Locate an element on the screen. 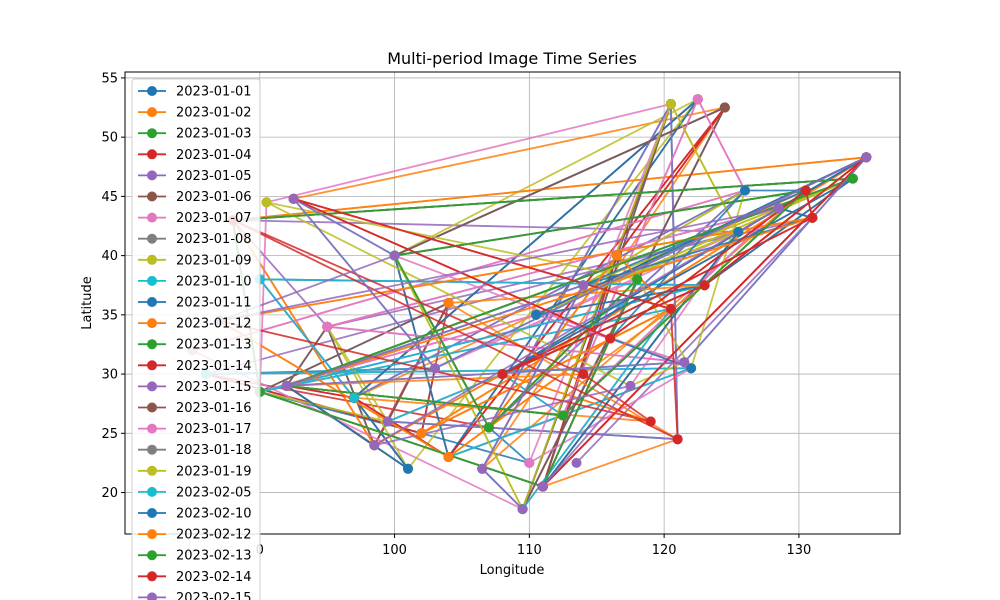 The image size is (1000, 600). legend-entry-label: 2023-02-13 is located at coordinates (214, 556).